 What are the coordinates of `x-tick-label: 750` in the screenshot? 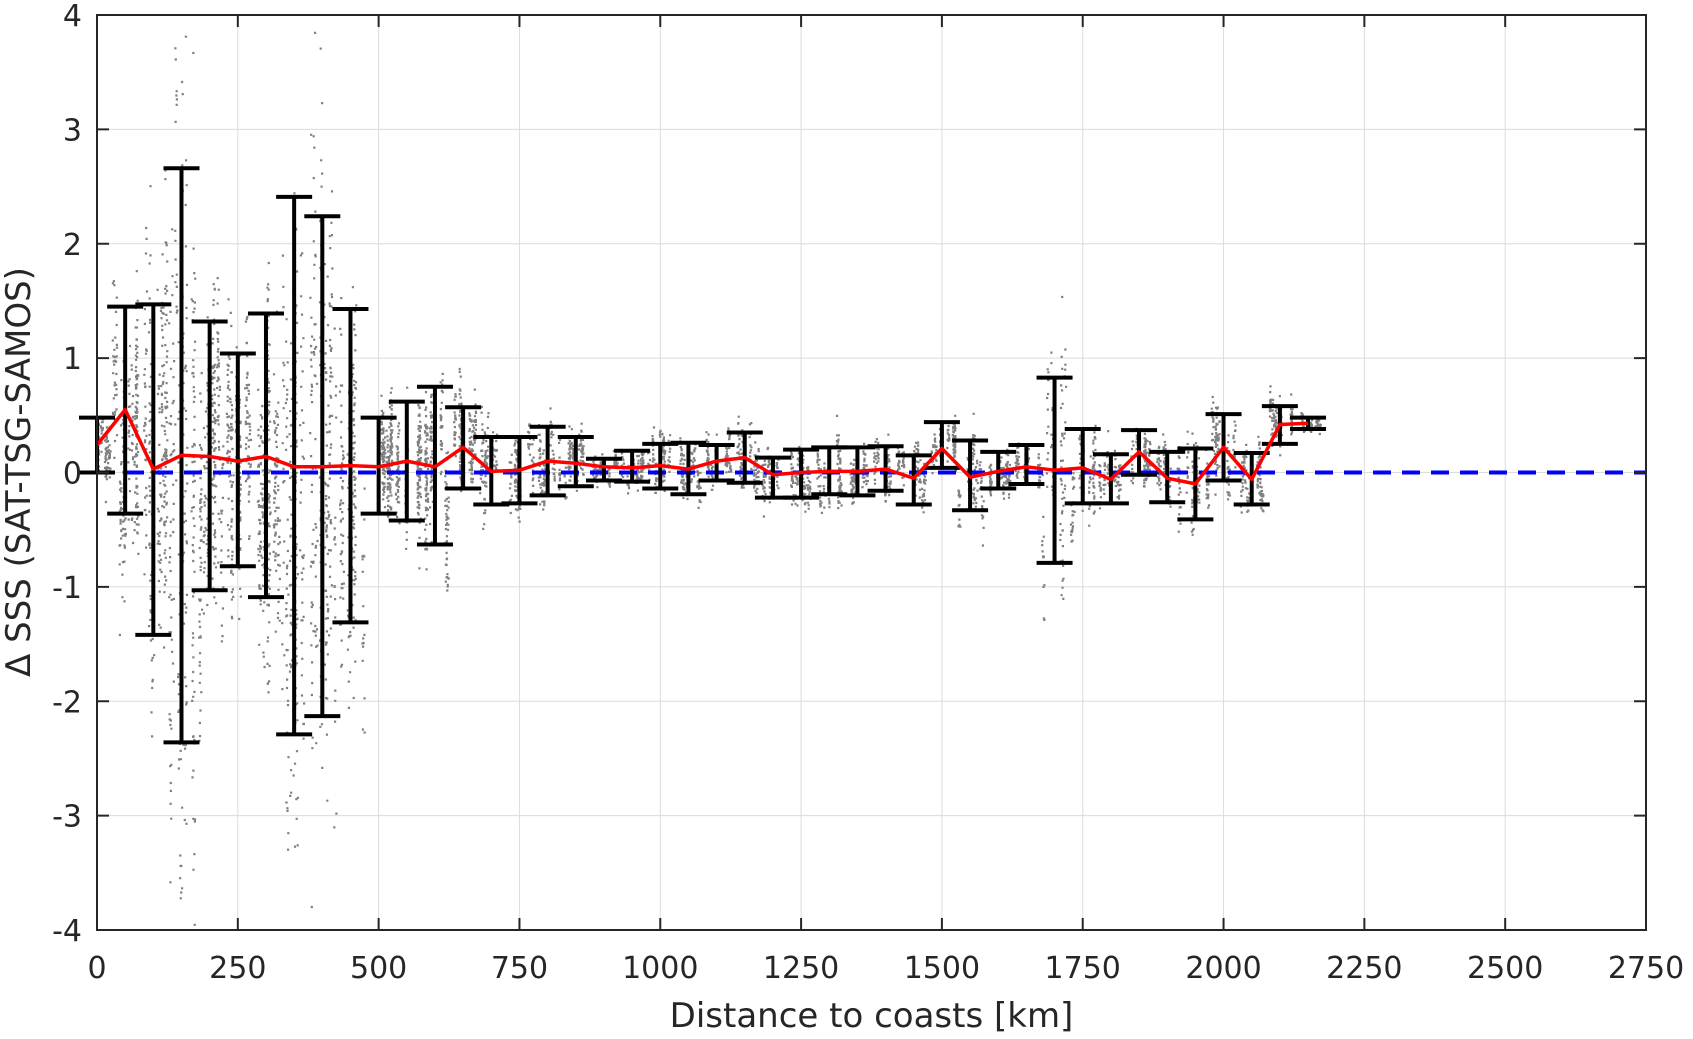 It's located at (519, 968).